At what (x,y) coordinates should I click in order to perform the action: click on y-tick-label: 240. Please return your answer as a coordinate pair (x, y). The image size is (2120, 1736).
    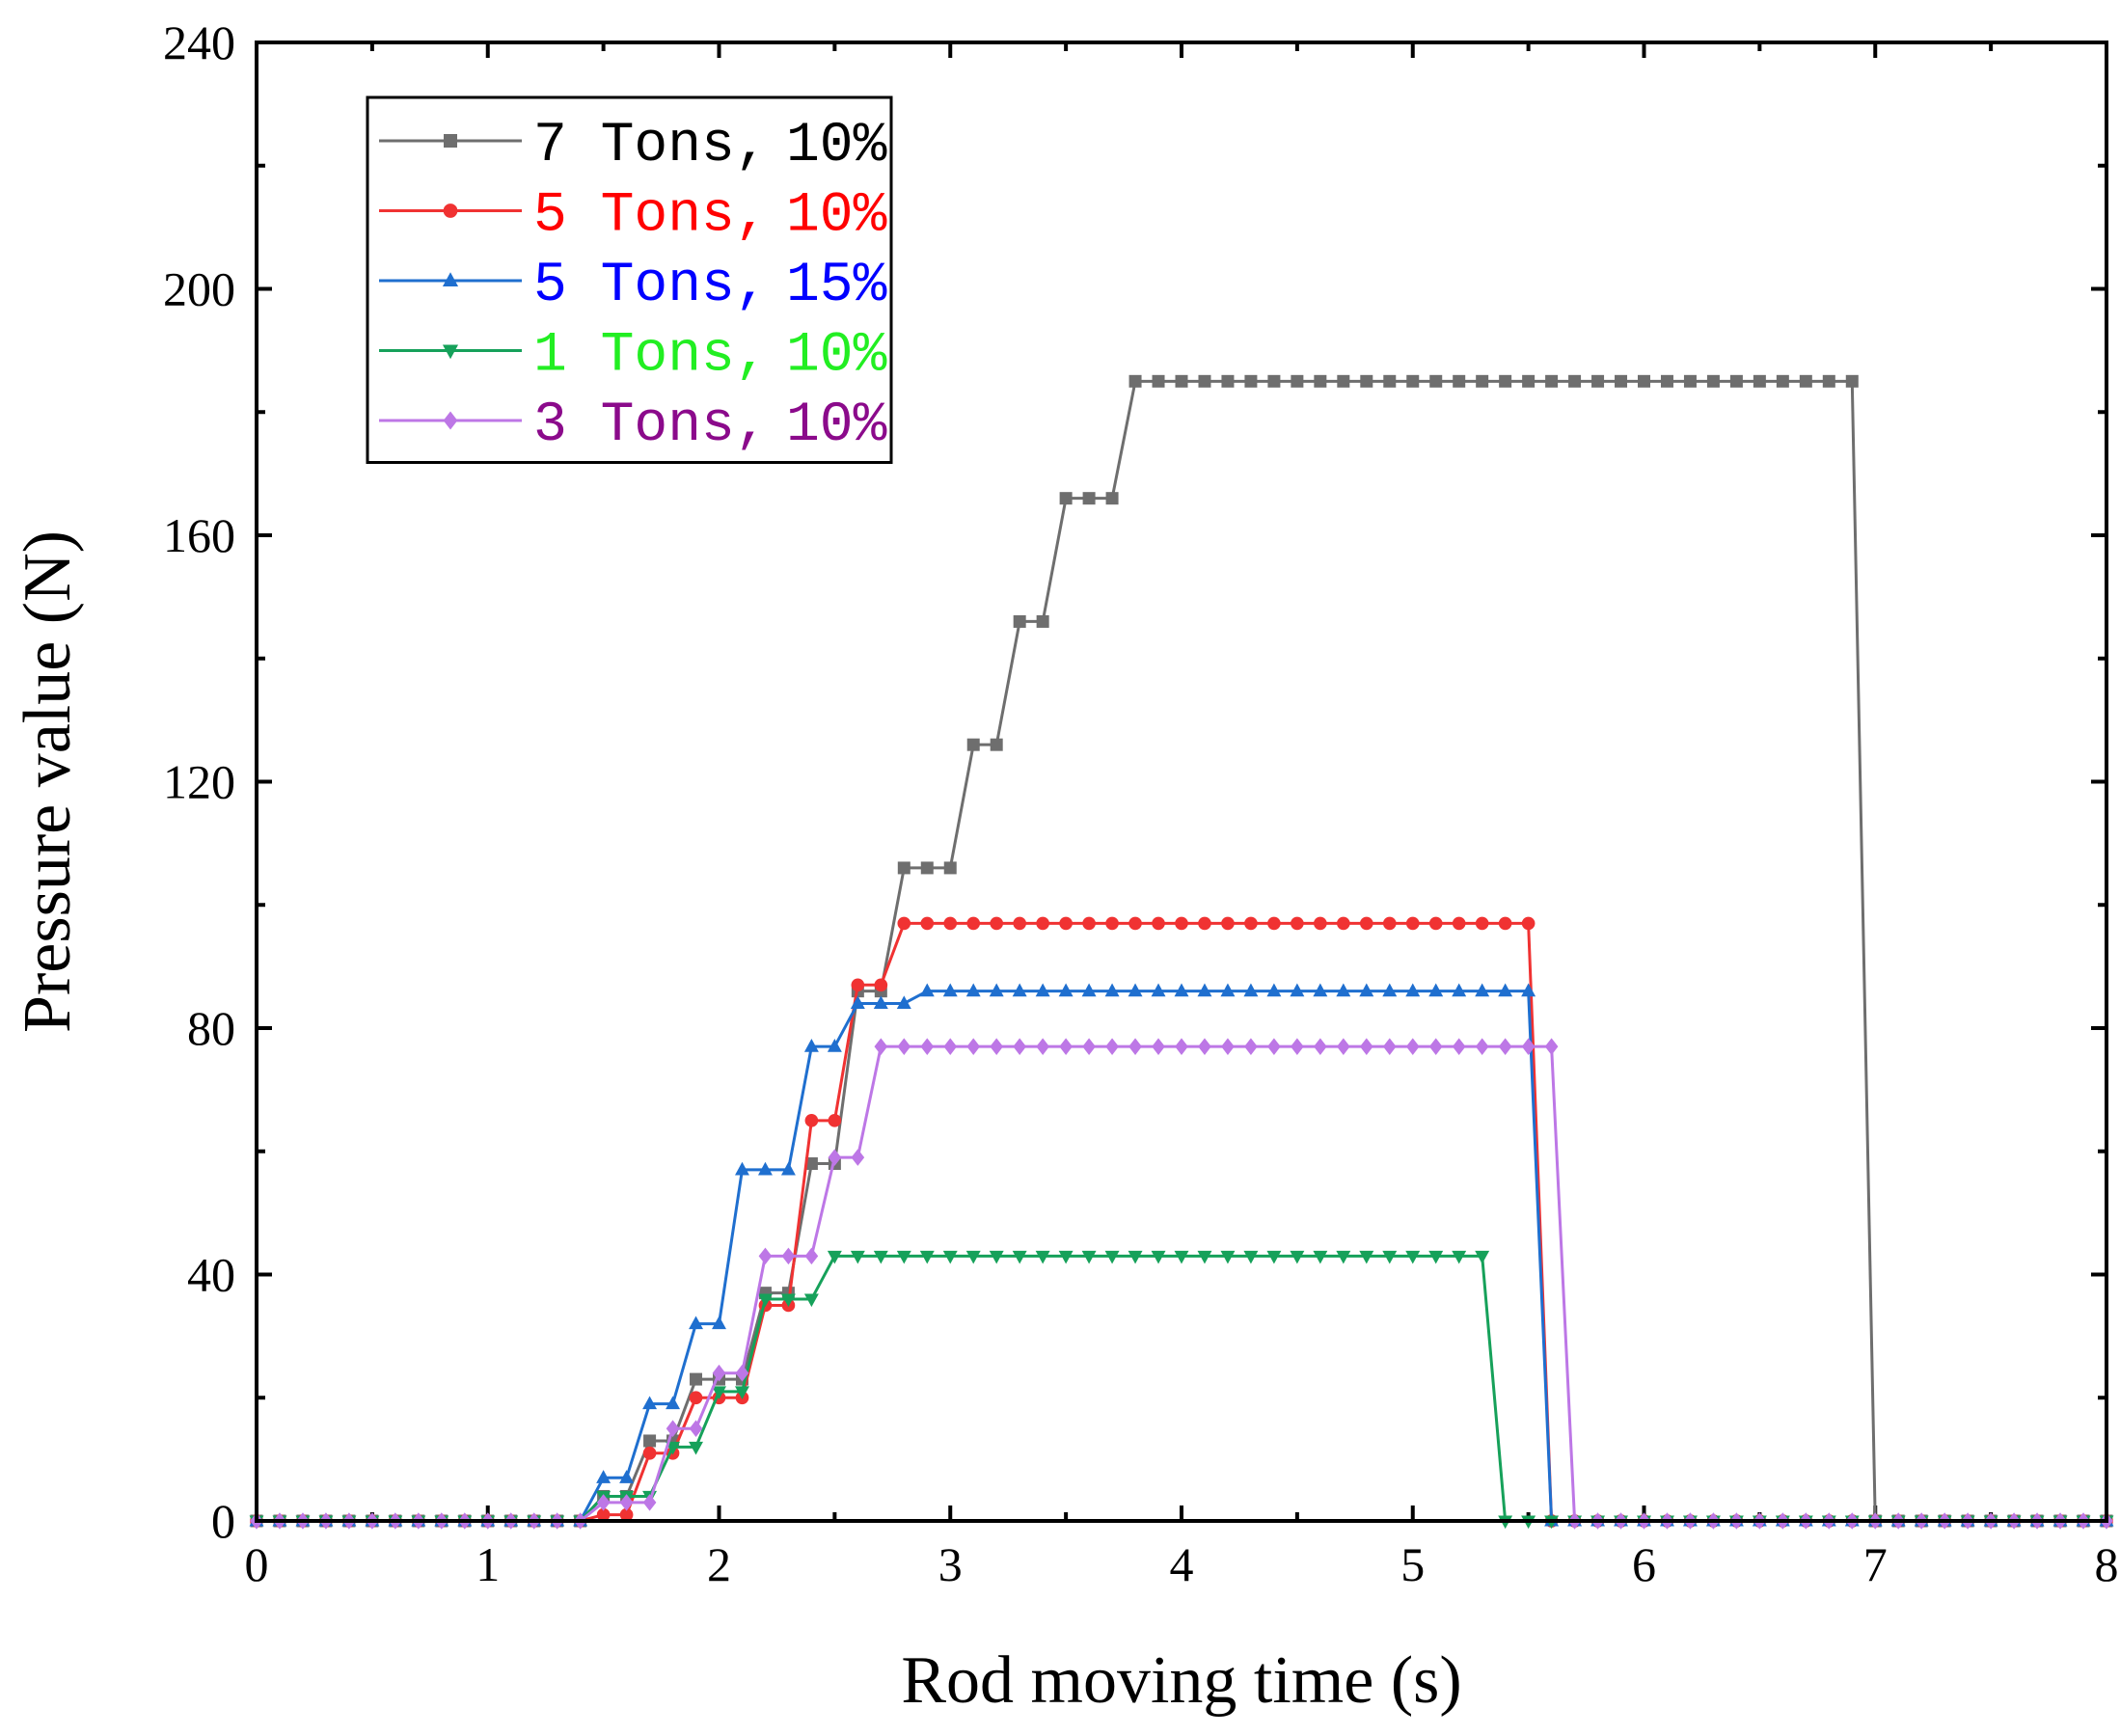
    Looking at the image, I should click on (199, 42).